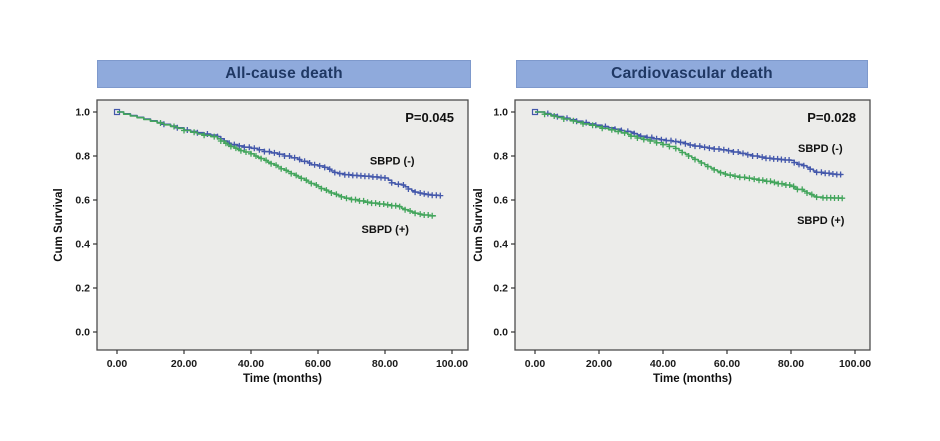 The width and height of the screenshot is (940, 441). I want to click on p-value-label: P=0.028, so click(831, 117).